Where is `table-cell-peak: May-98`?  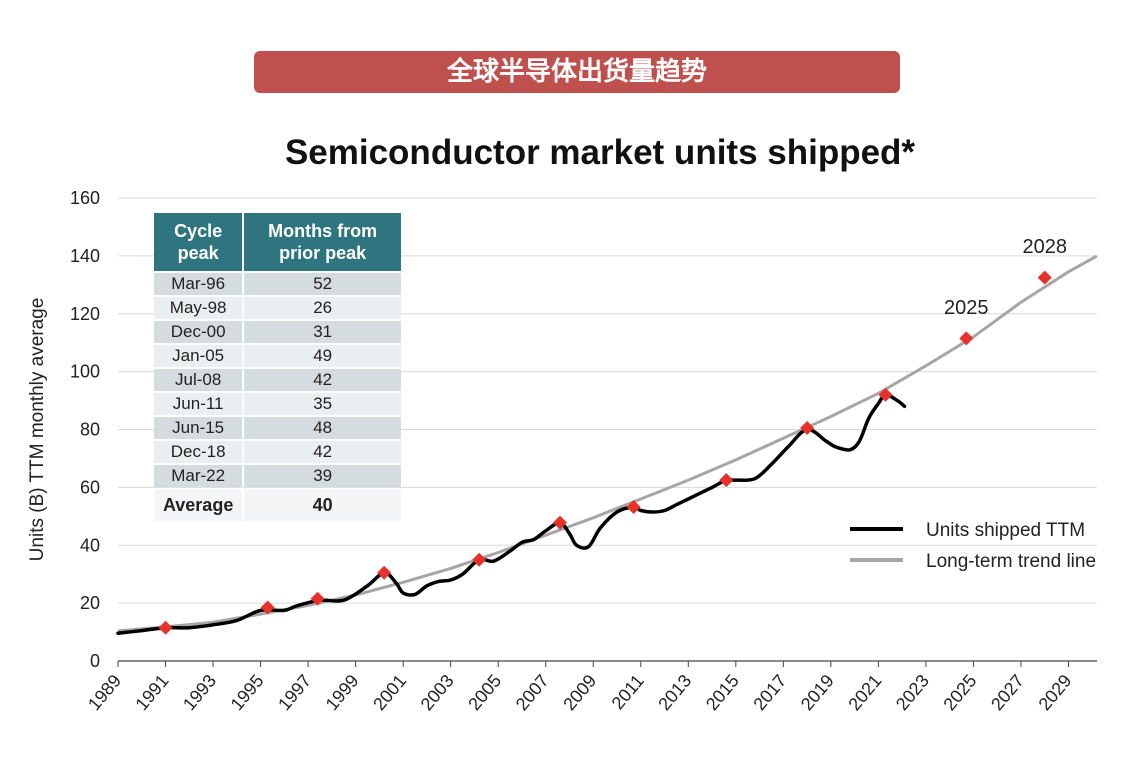
table-cell-peak: May-98 is located at coordinates (199, 308).